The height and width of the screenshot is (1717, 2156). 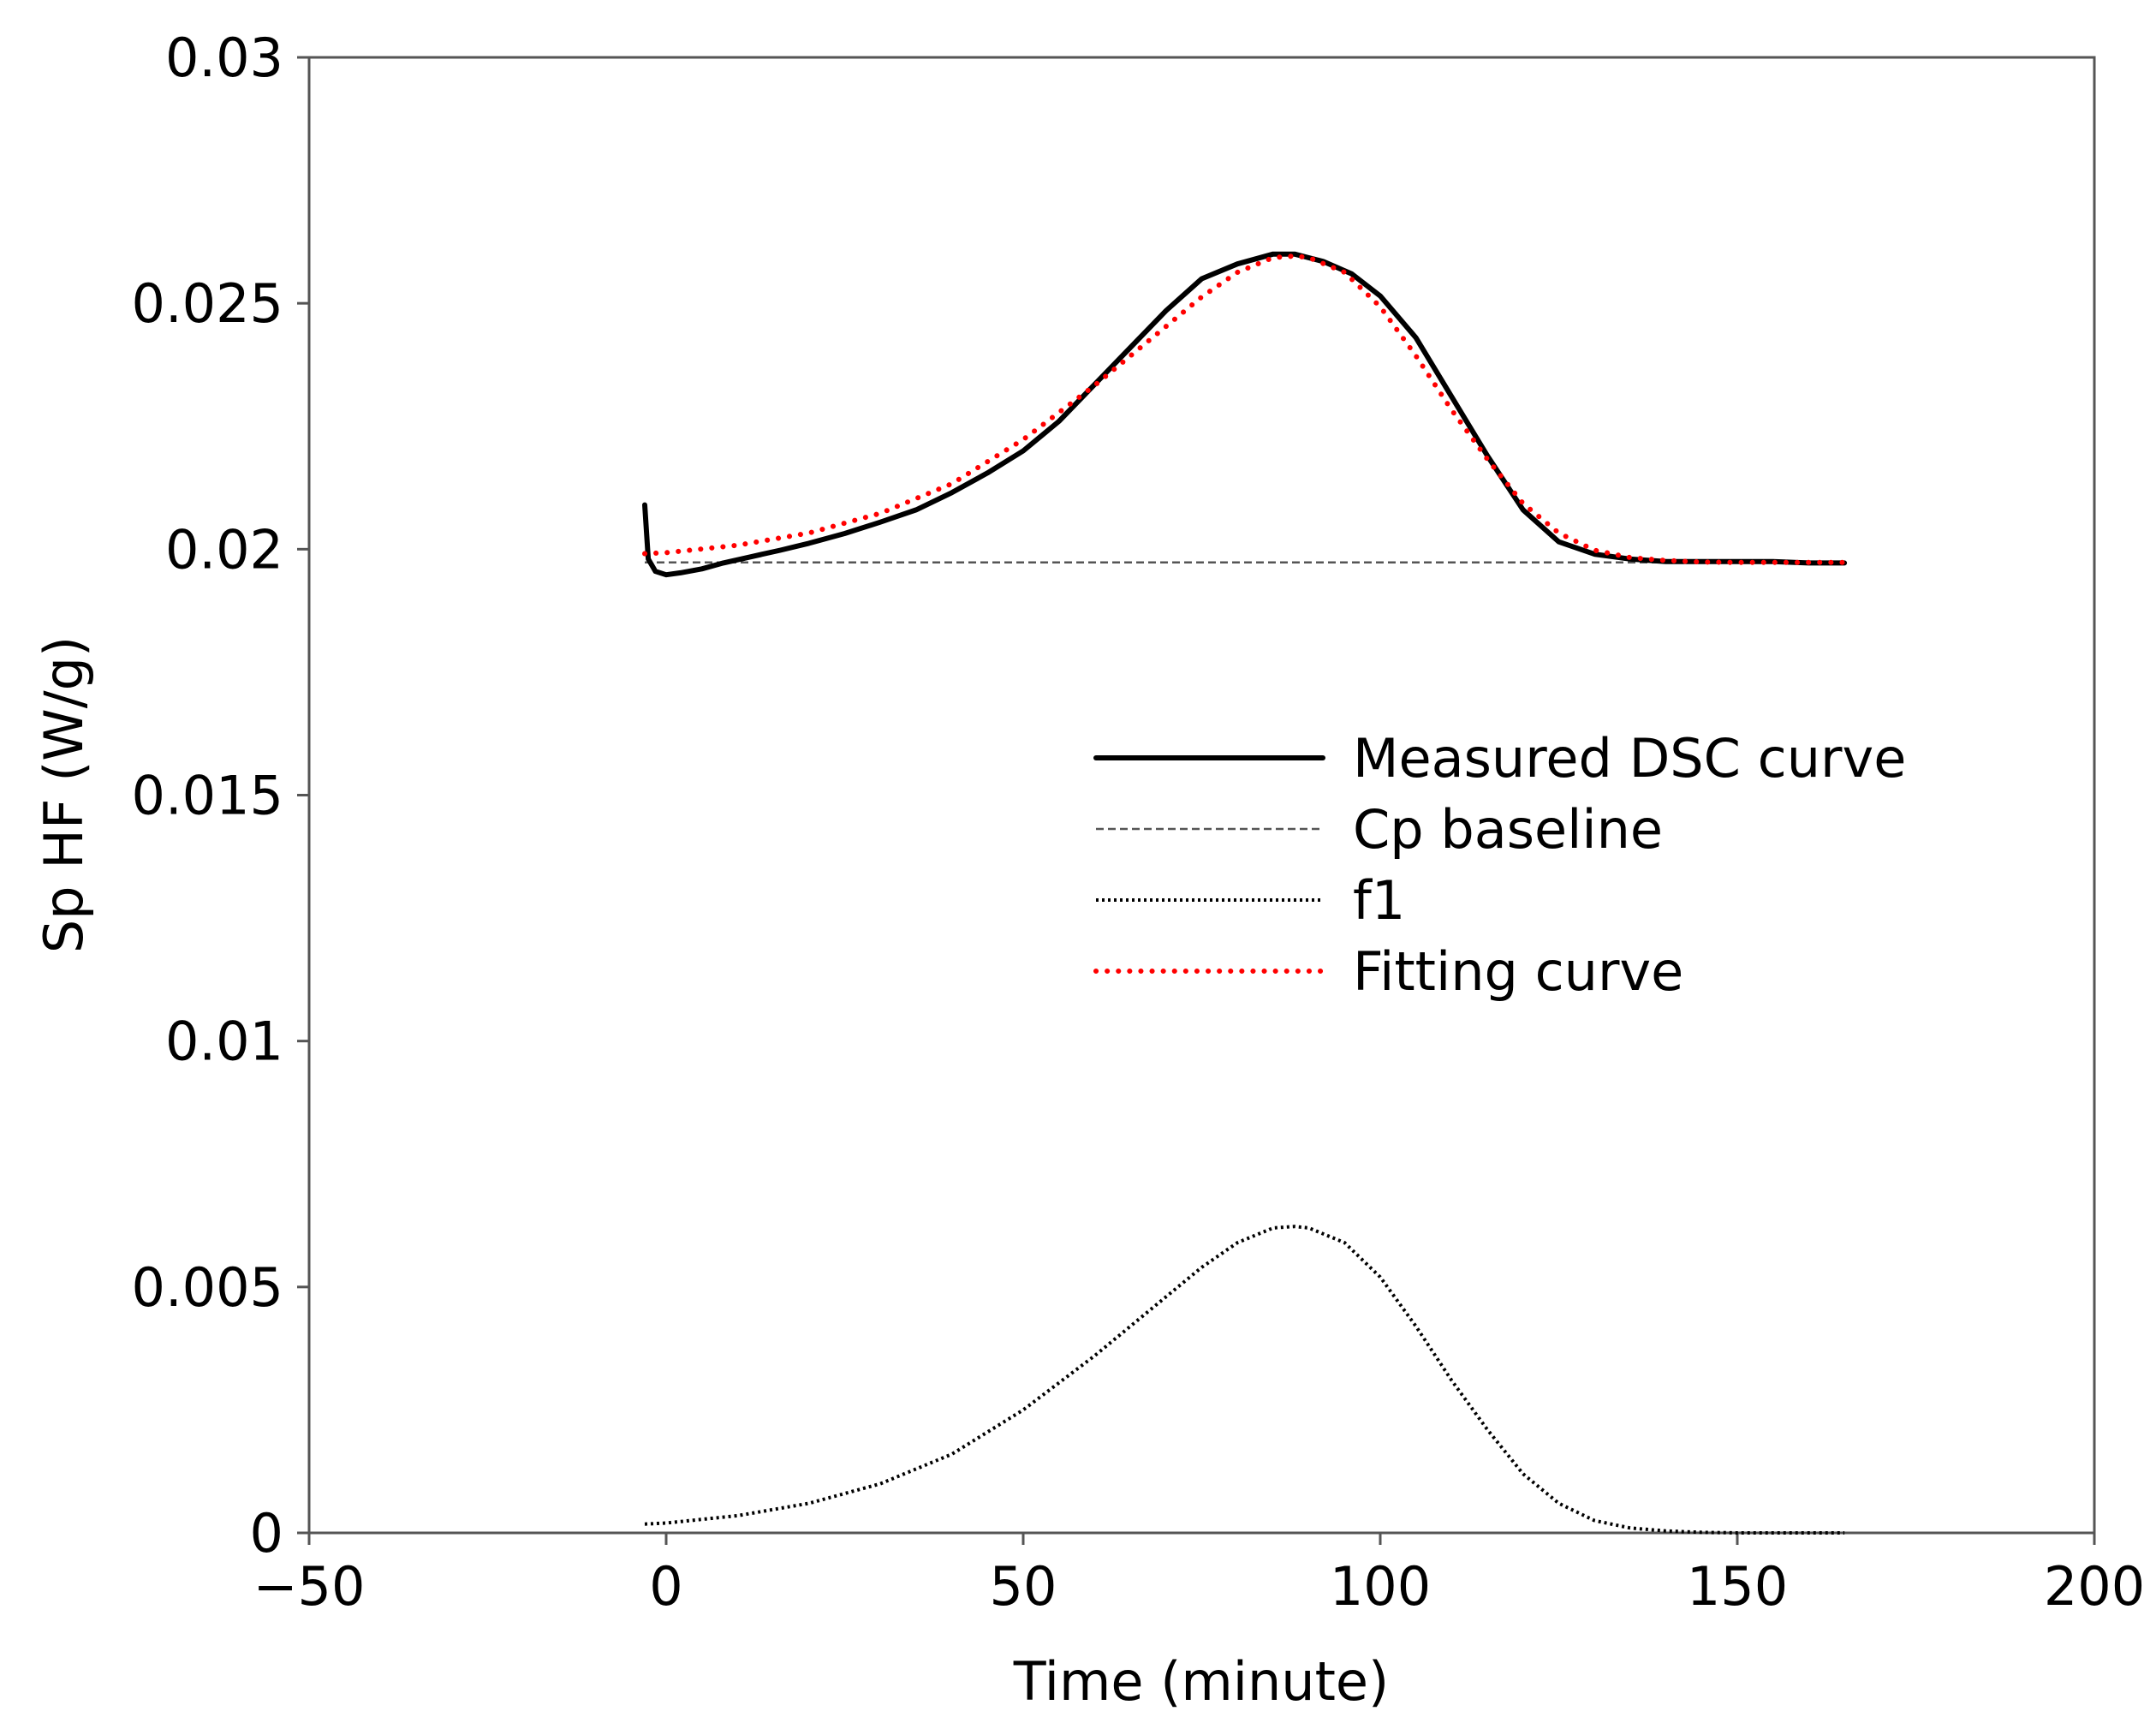 I want to click on y-axis: 0 0.005 0.01 0.015 0.02 0.025 0.03, so click(x=221, y=796).